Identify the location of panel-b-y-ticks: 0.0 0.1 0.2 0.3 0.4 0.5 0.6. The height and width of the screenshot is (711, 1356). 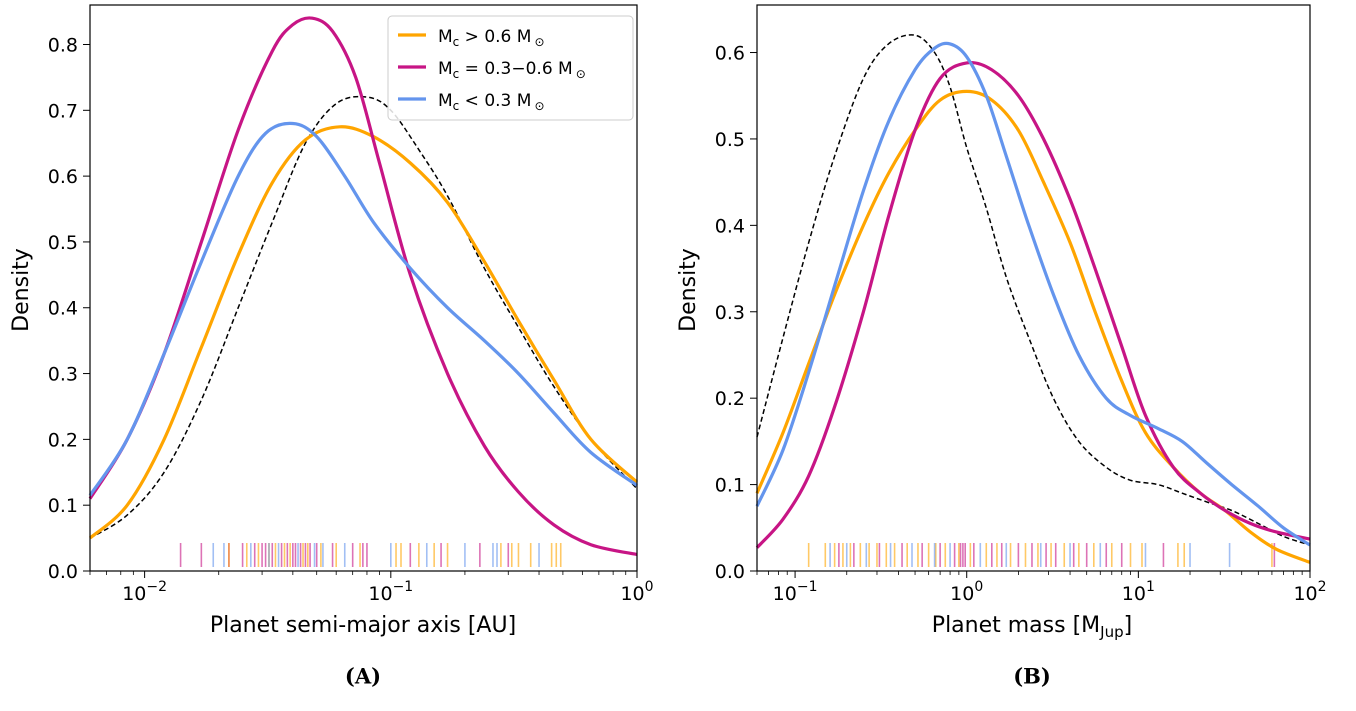
(736, 313).